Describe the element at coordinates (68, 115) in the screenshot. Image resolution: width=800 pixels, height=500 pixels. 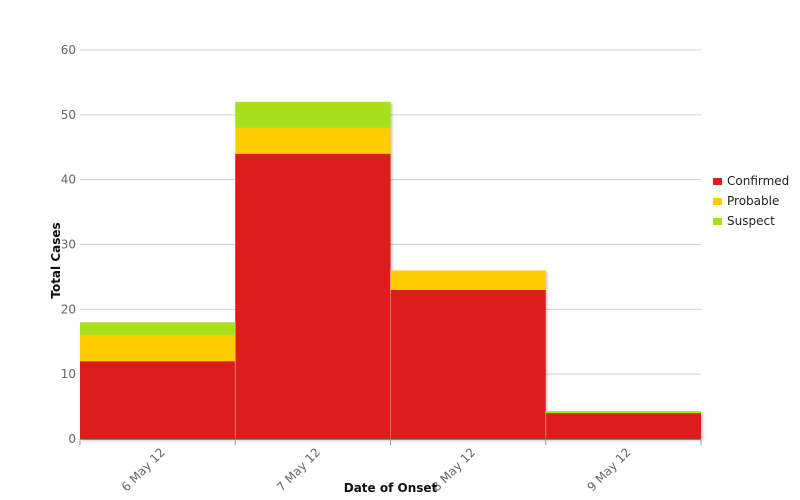
I see `y-tick-label: 50` at that location.